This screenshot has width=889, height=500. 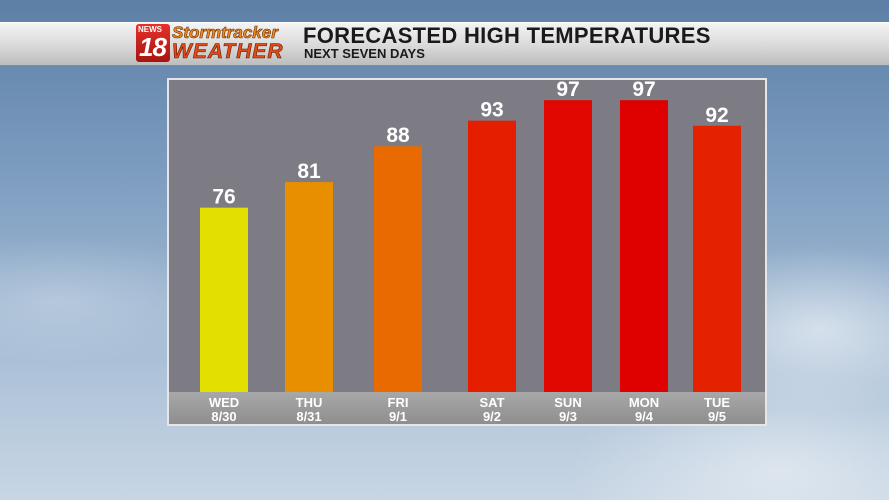 I want to click on value-label-sat: 93, so click(x=491, y=110).